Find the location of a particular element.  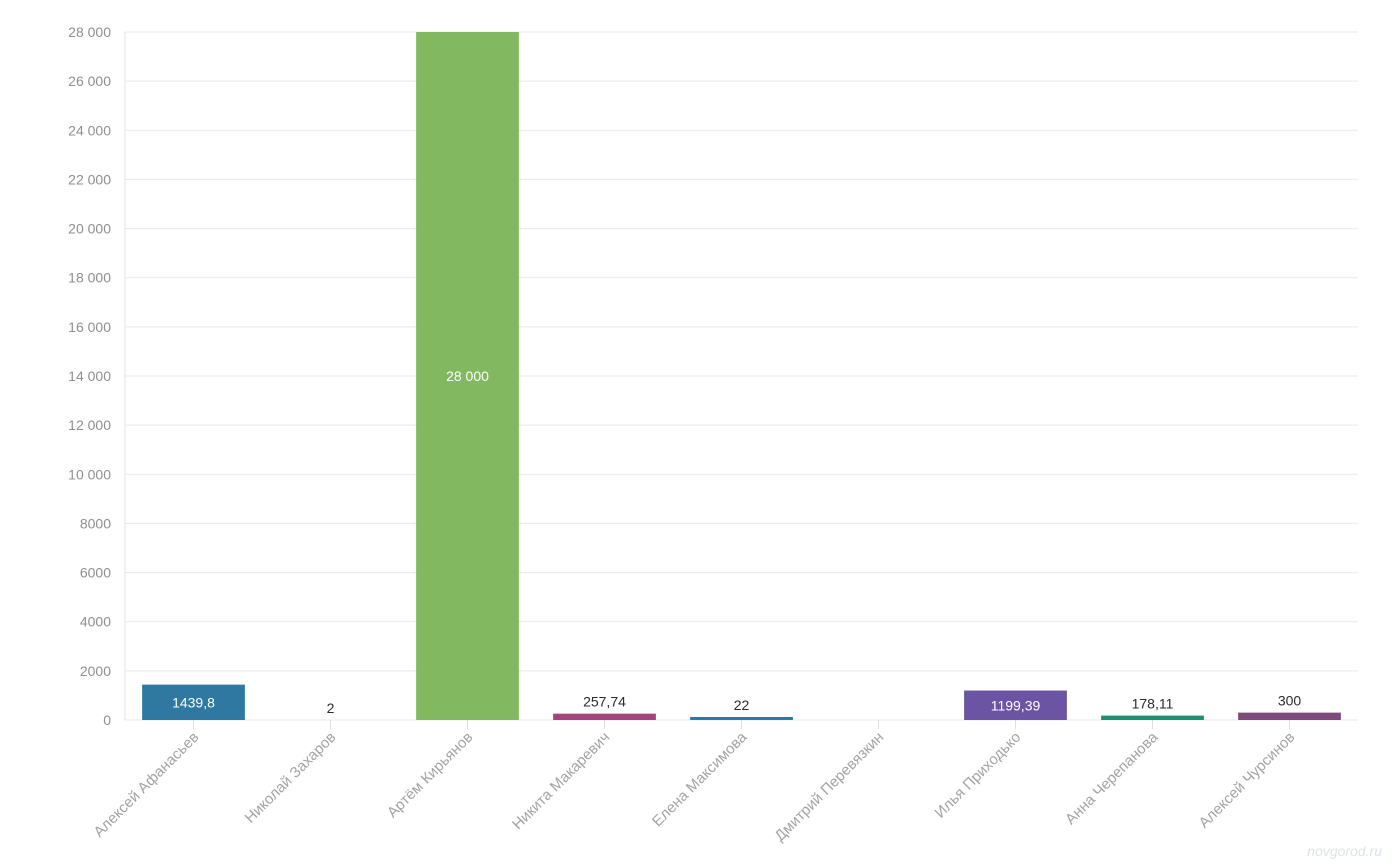

x-tick-label: Николай Захаров is located at coordinates (291, 778).